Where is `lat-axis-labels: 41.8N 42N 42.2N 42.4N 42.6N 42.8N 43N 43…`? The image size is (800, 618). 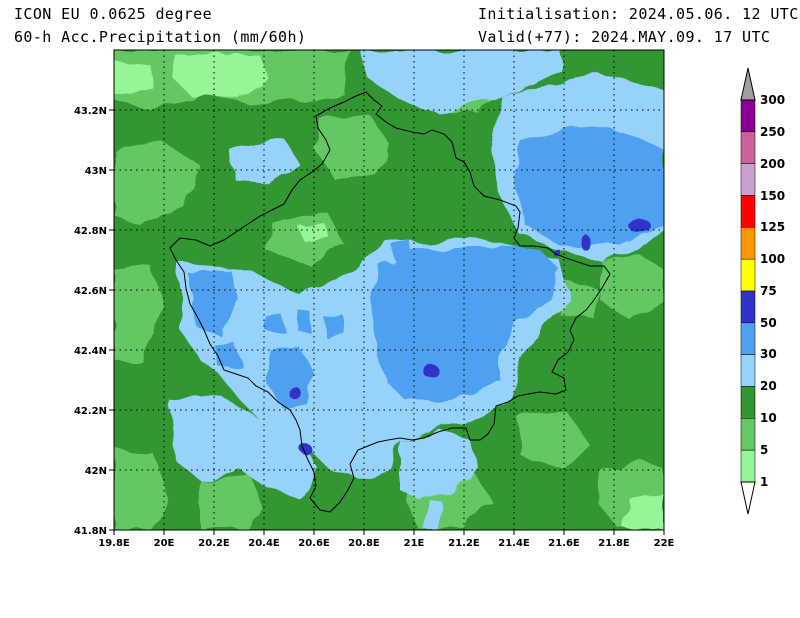 lat-axis-labels: 41.8N 42N 42.2N 42.4N 42.6N 42.8N 43N 43… is located at coordinates (90, 321).